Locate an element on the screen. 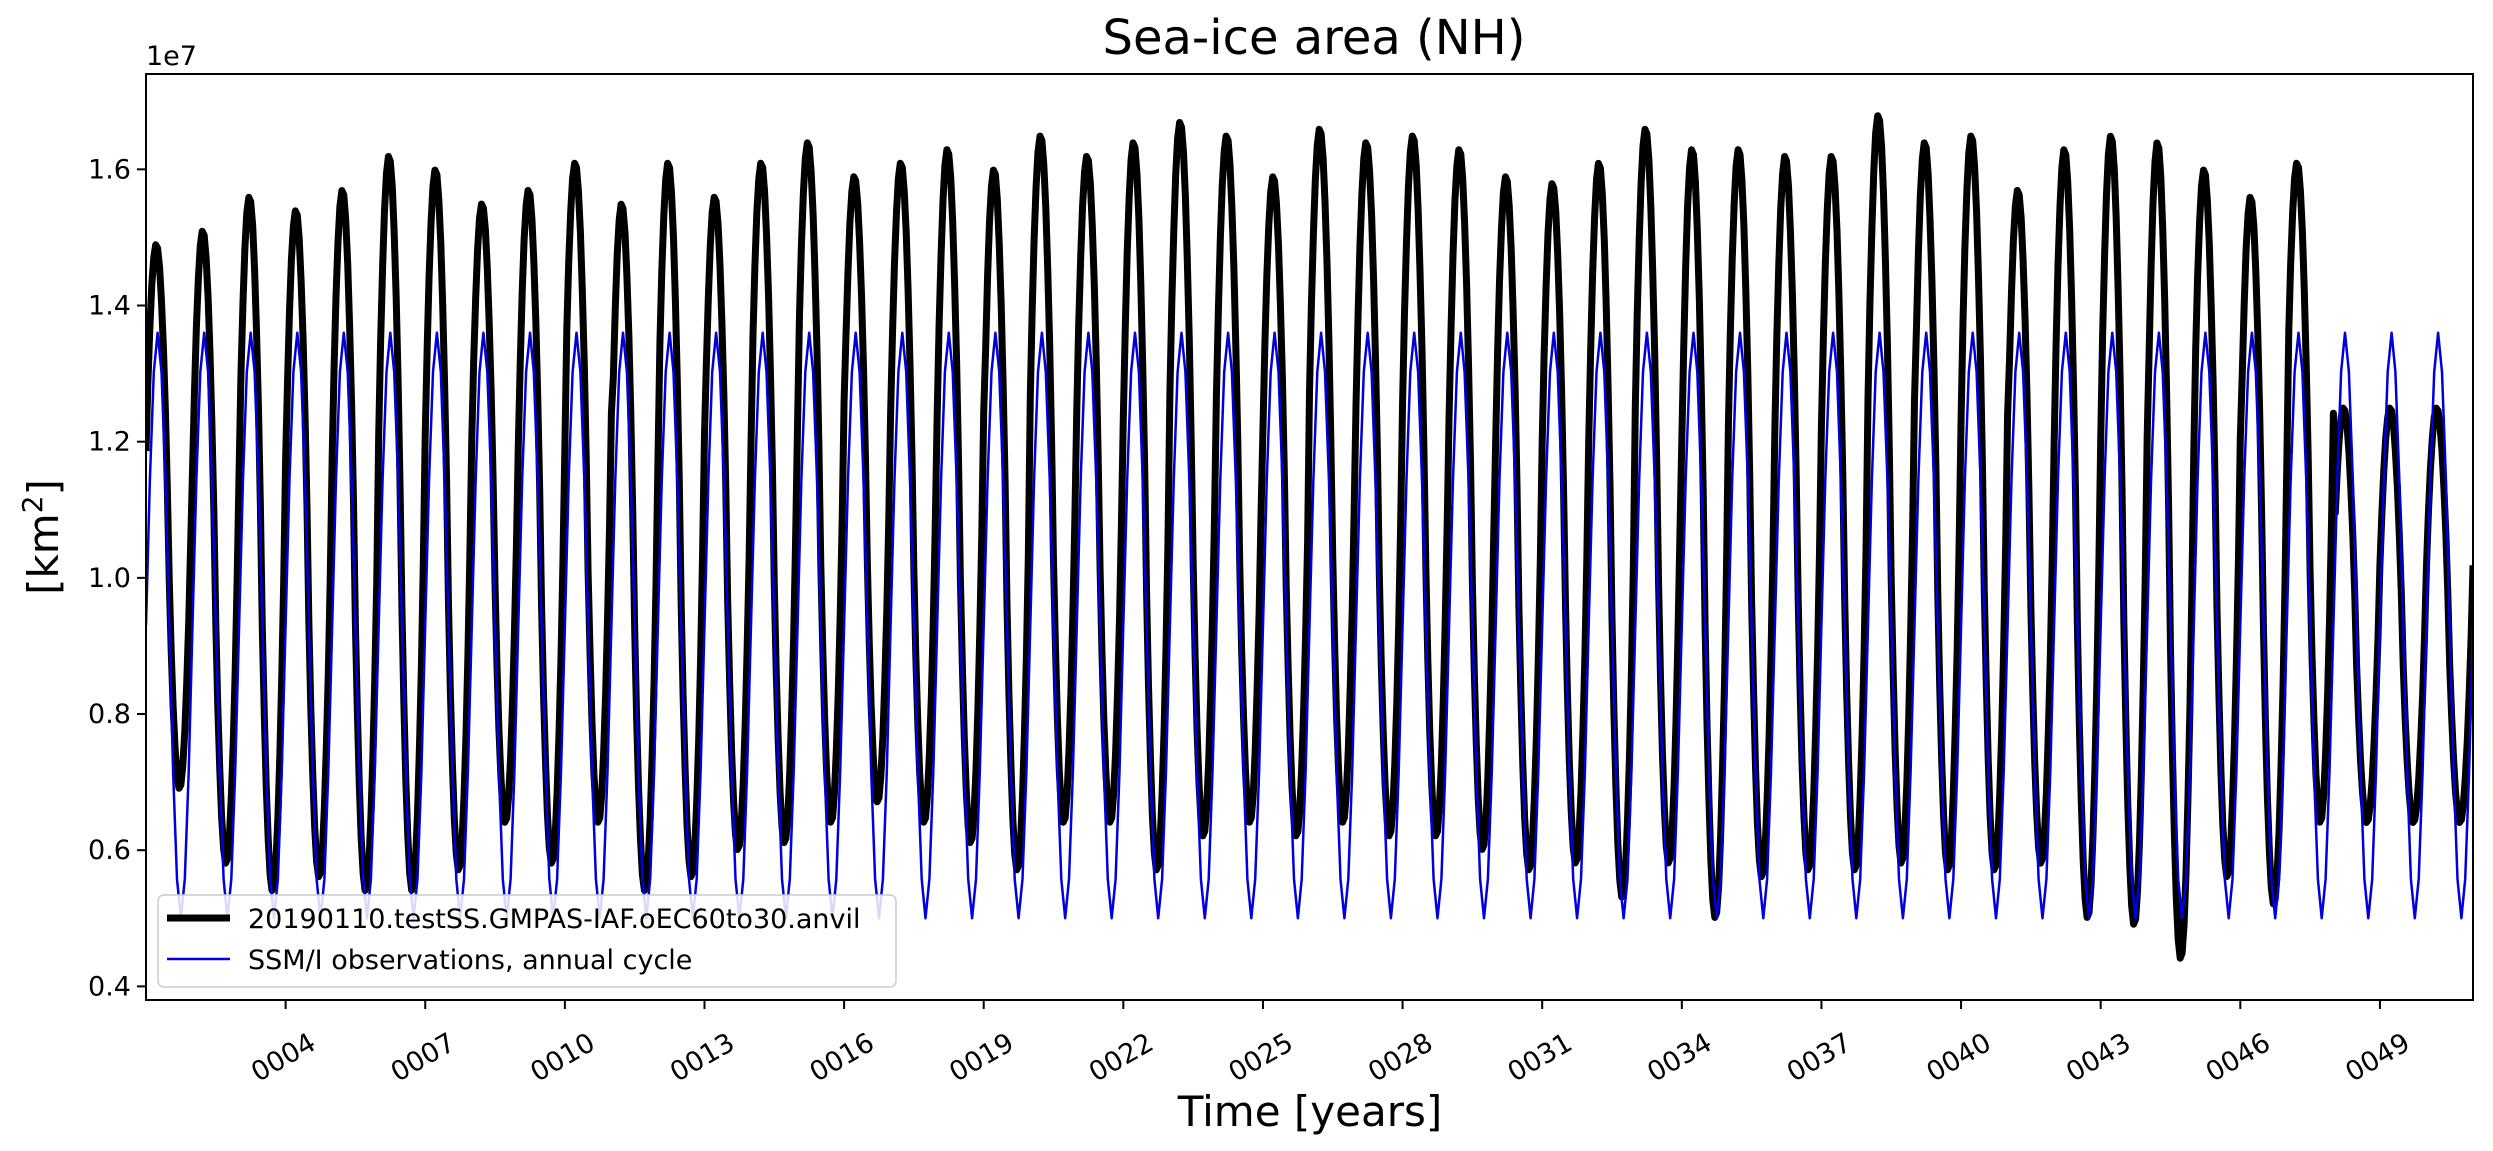 The image size is (2493, 1151). y-tick-label: 0.4 is located at coordinates (109, 986).